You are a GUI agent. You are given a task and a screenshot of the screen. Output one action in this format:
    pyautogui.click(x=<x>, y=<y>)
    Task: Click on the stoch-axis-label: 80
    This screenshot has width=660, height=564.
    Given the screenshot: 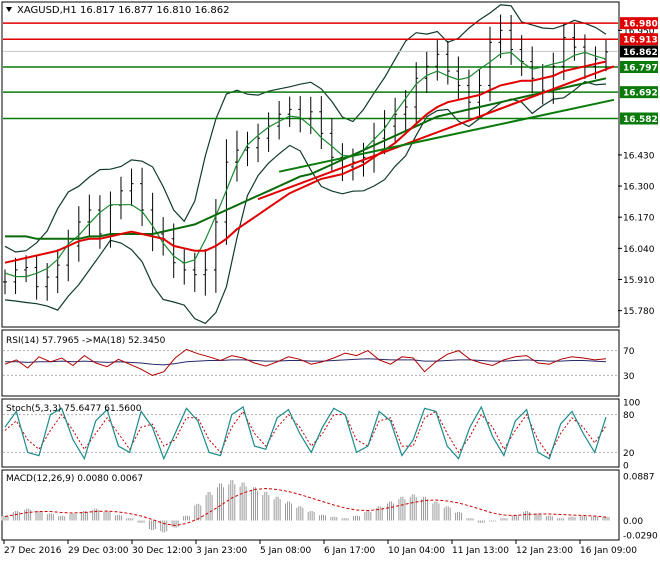 What is the action you would take?
    pyautogui.click(x=629, y=416)
    